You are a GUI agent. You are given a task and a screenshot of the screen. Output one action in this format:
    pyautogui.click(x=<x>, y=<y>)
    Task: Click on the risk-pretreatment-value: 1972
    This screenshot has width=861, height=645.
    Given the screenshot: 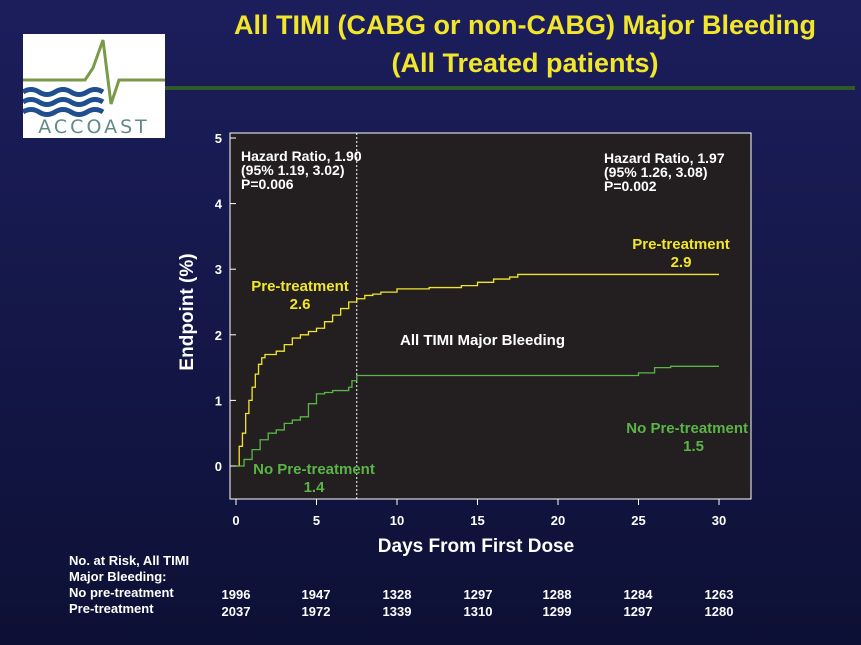 What is the action you would take?
    pyautogui.click(x=316, y=611)
    